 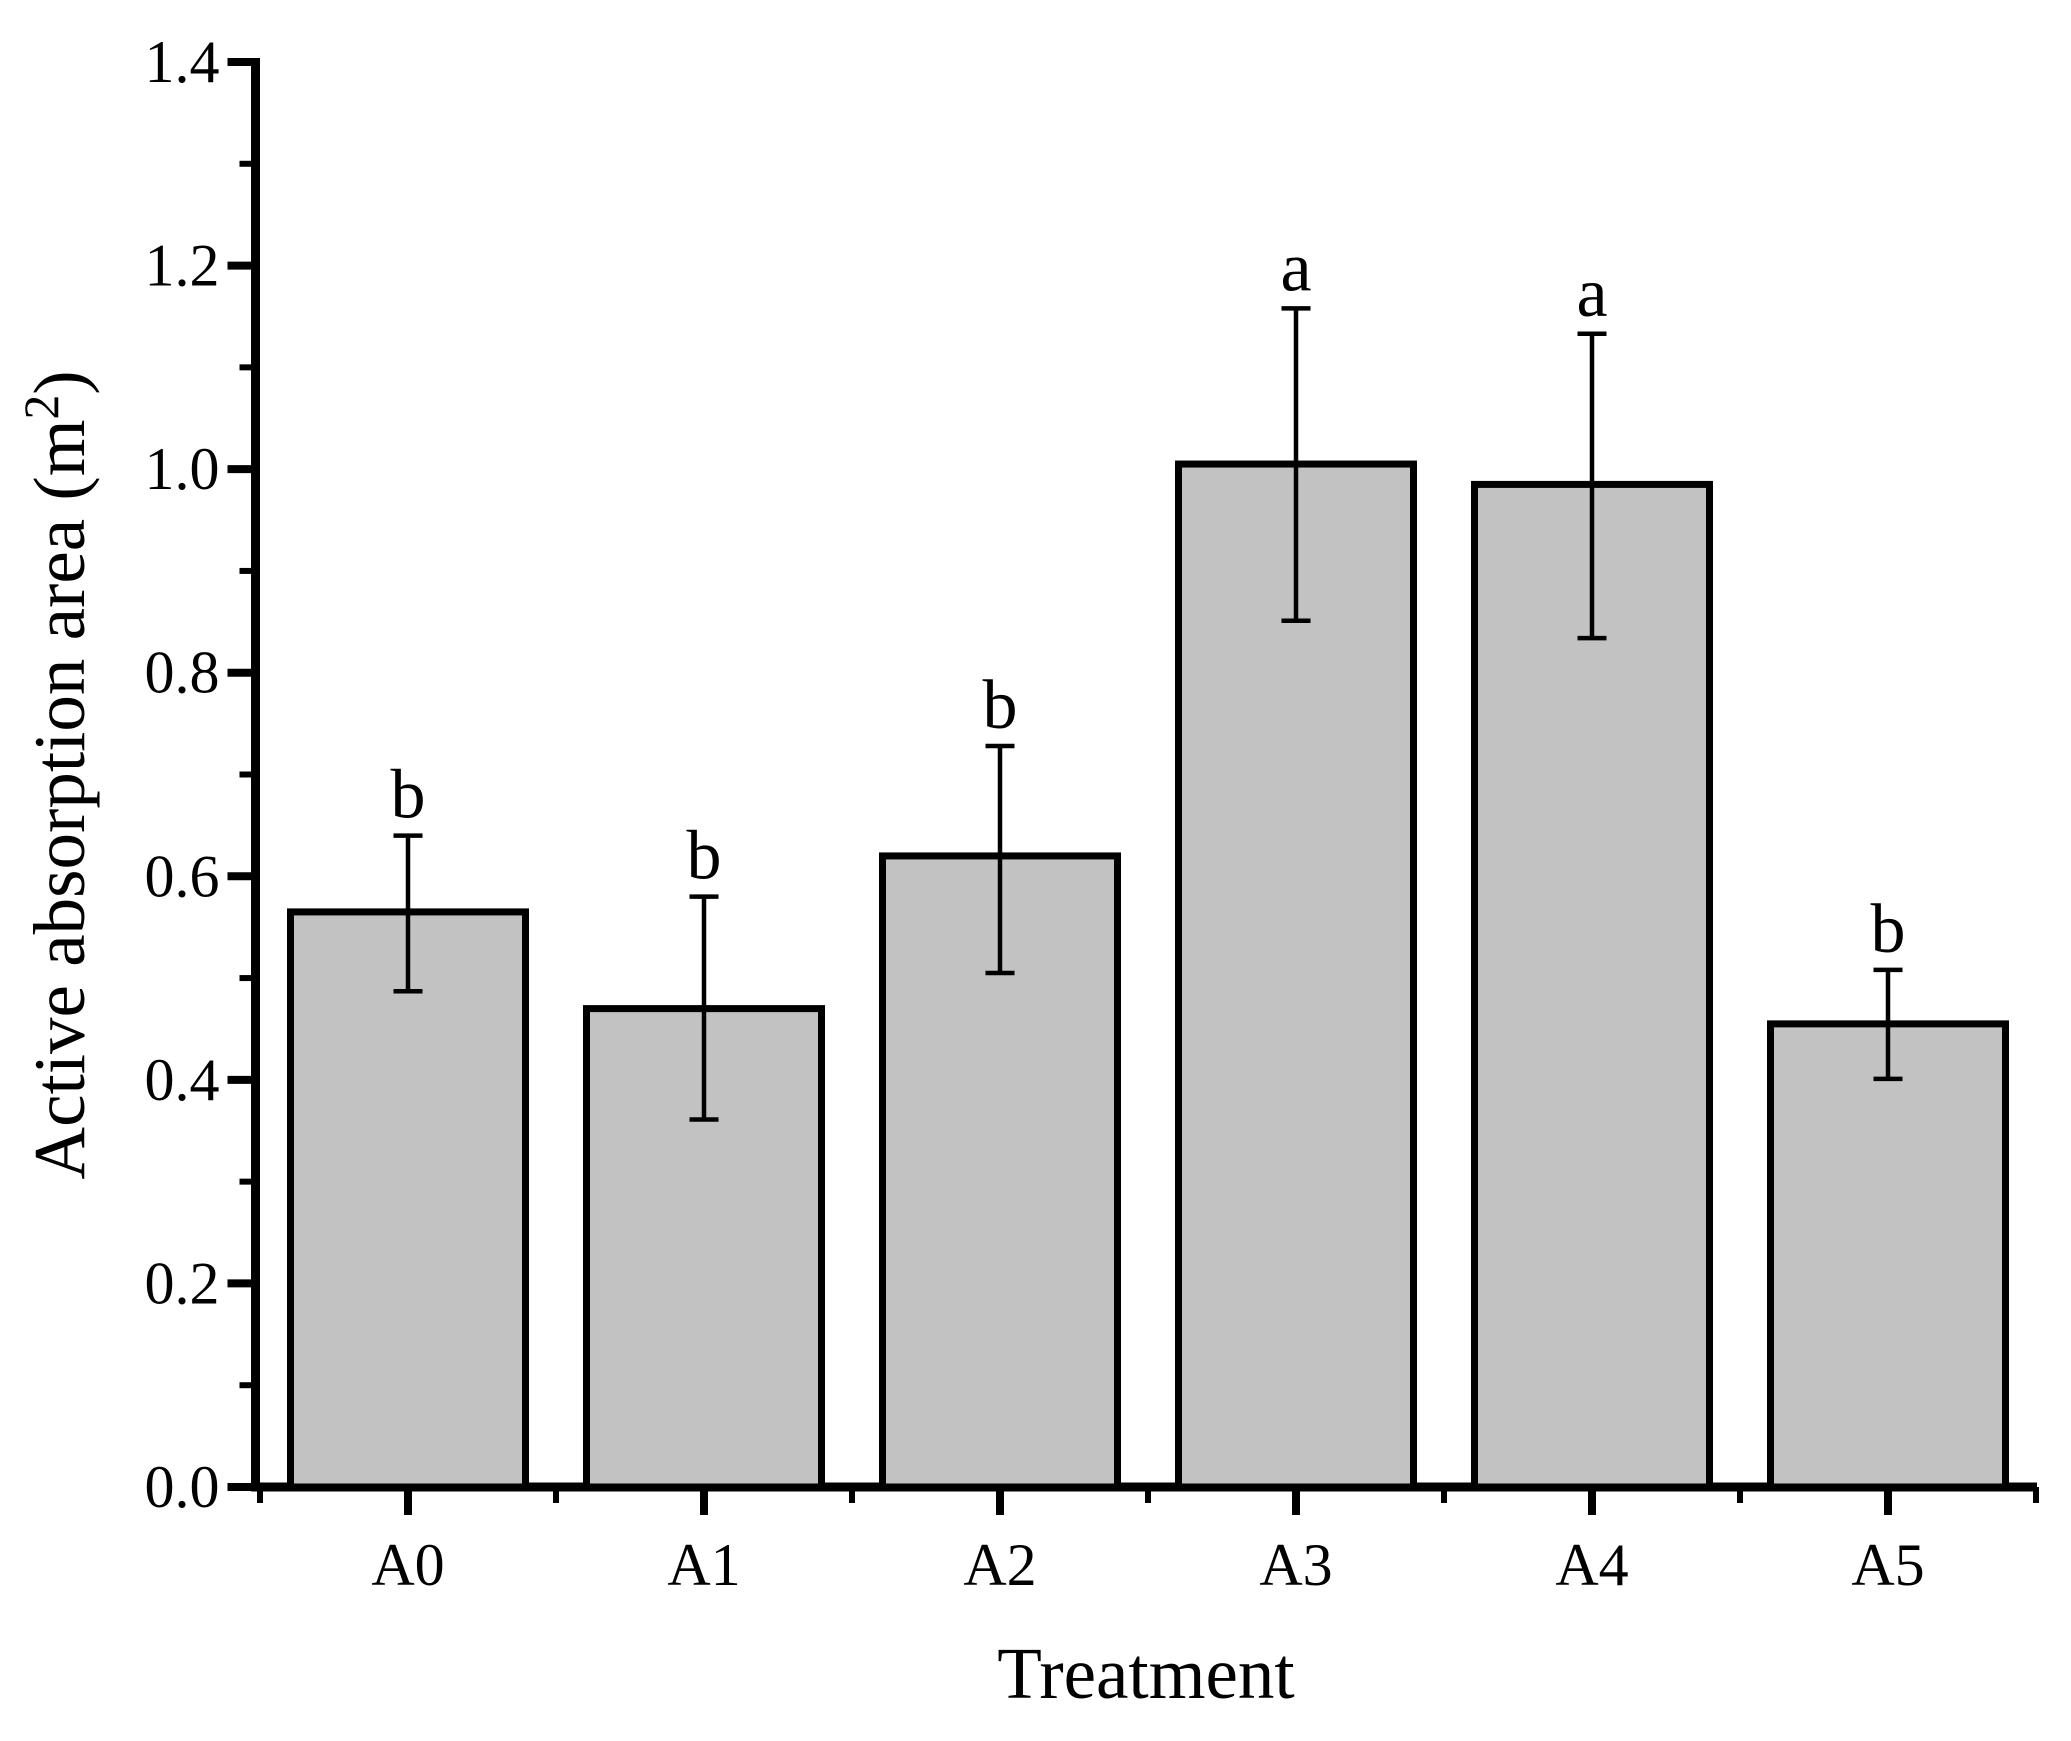 What do you see at coordinates (182, 266) in the screenshot?
I see `y-tick-label: 1.2` at bounding box center [182, 266].